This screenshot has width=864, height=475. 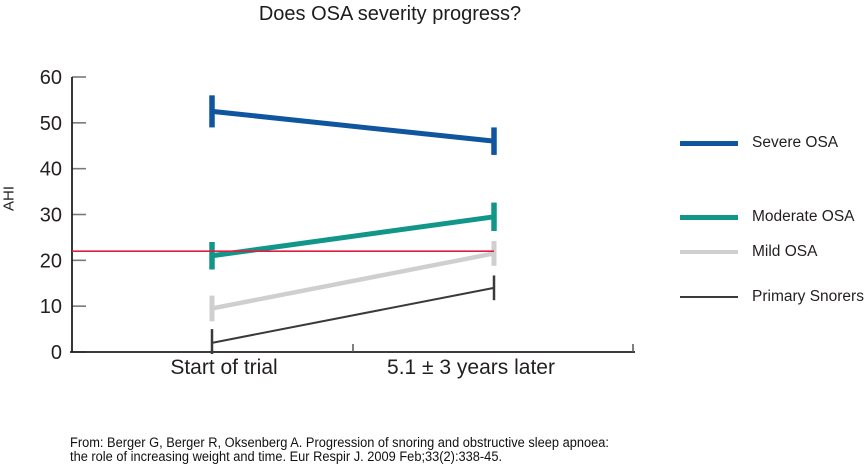 What do you see at coordinates (353, 126) in the screenshot?
I see `series-line-severe-osa` at bounding box center [353, 126].